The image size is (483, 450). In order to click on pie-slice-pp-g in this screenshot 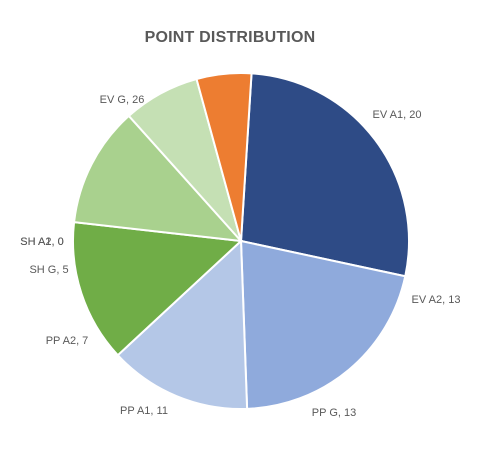, I will do `click(158, 289)`.